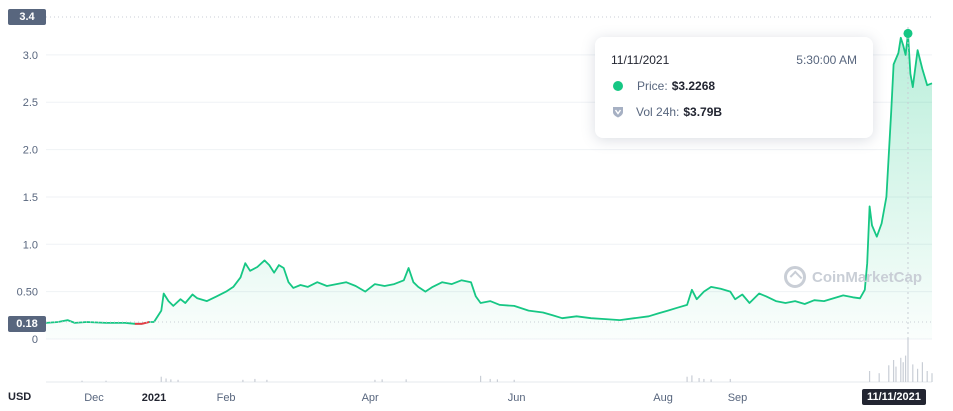 The width and height of the screenshot is (953, 411). What do you see at coordinates (658, 112) in the screenshot?
I see `tooltip-volume-label: Vol 24h:` at bounding box center [658, 112].